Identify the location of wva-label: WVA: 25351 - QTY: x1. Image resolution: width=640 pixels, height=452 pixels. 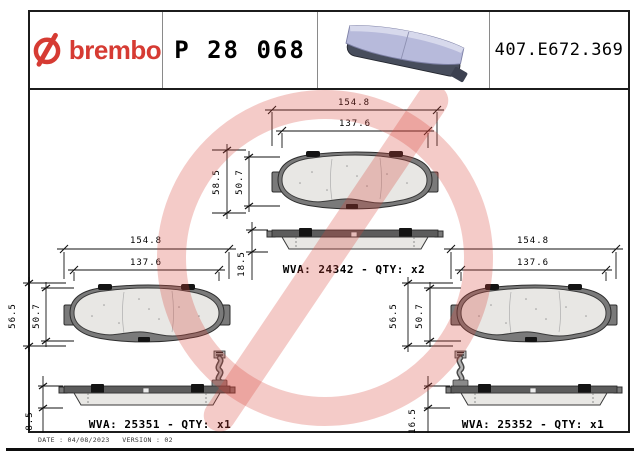
(160, 424).